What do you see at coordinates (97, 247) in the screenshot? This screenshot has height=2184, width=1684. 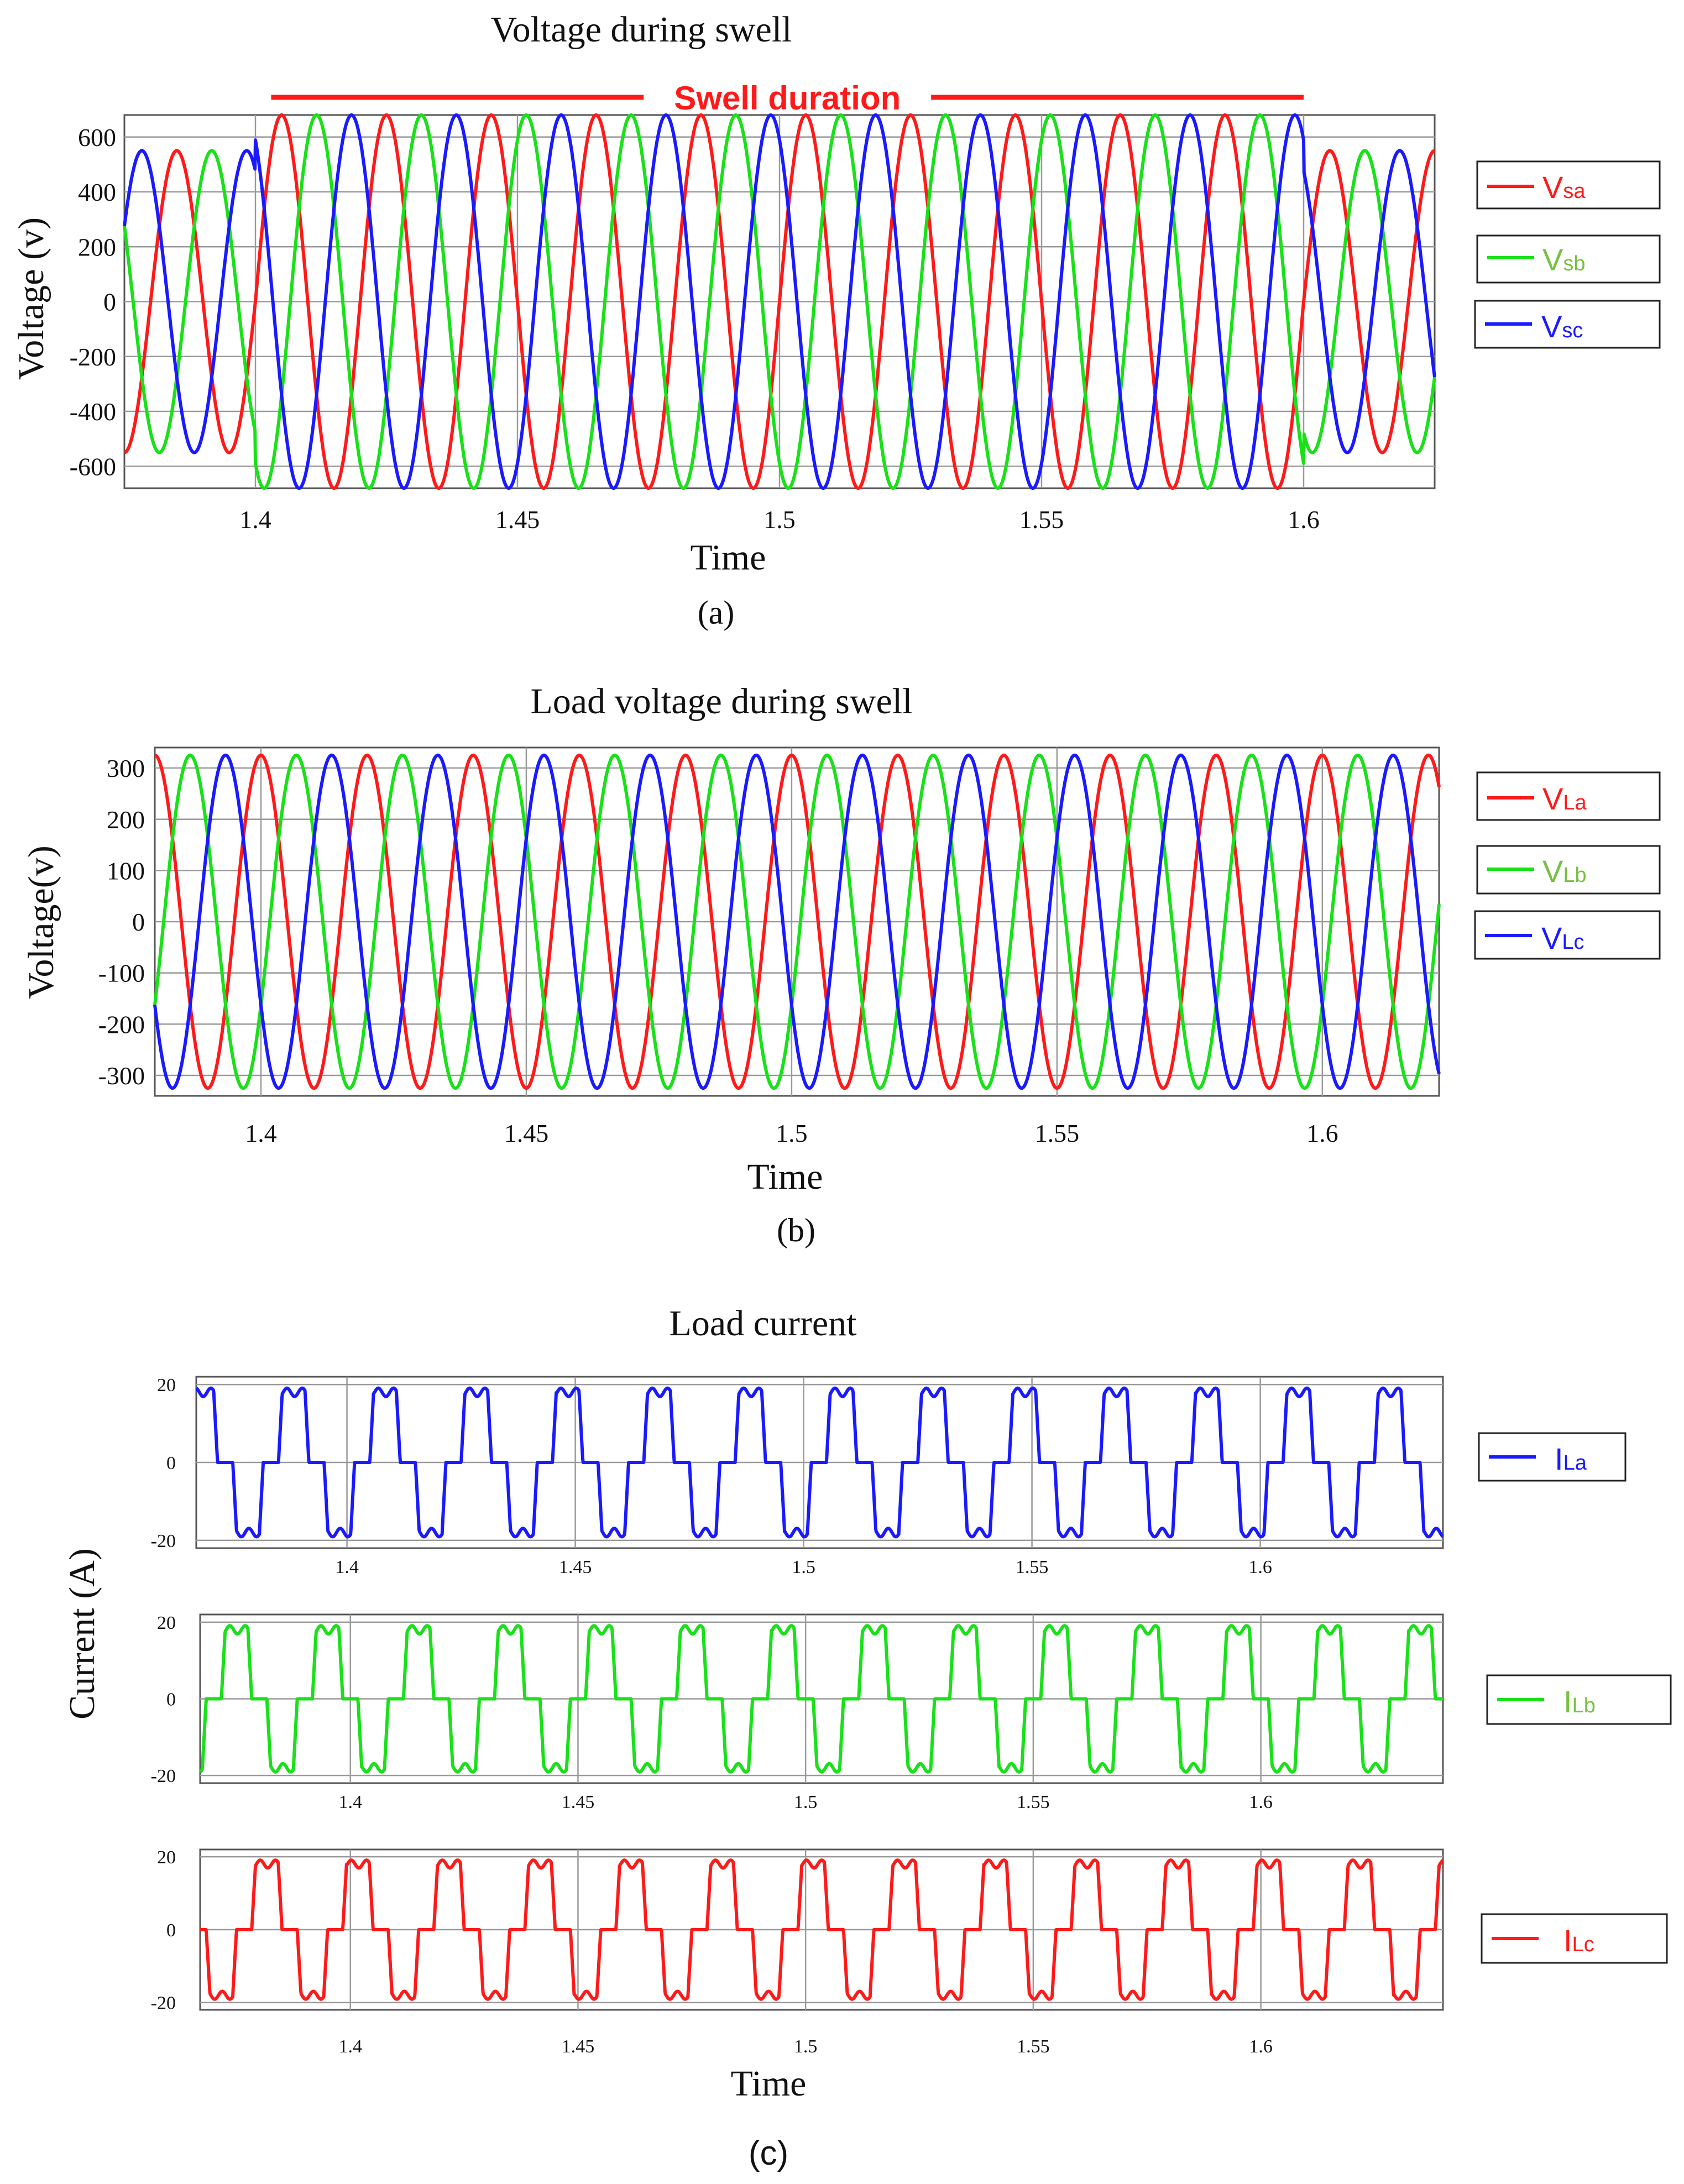 I see `panel-a-y-tick-label: 200` at bounding box center [97, 247].